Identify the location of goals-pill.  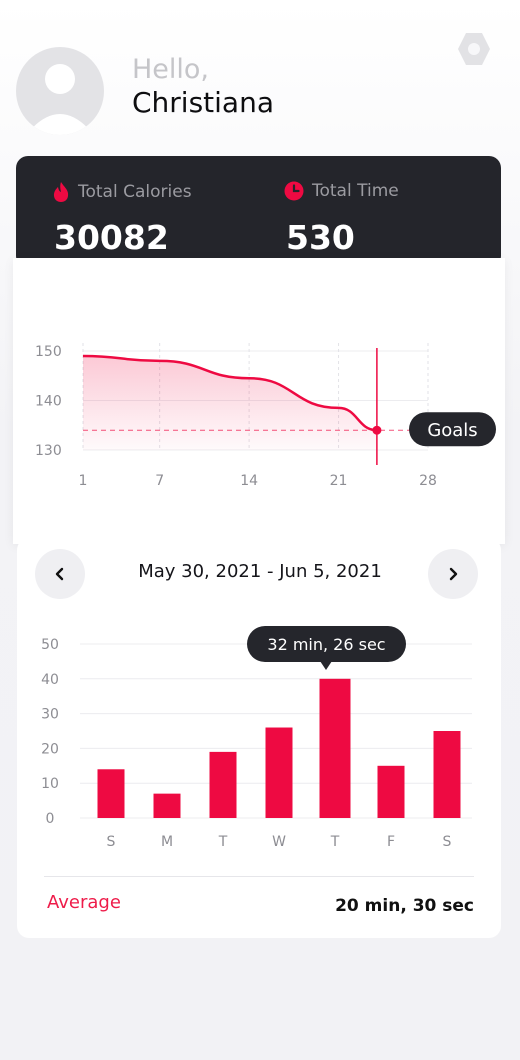
(452, 429).